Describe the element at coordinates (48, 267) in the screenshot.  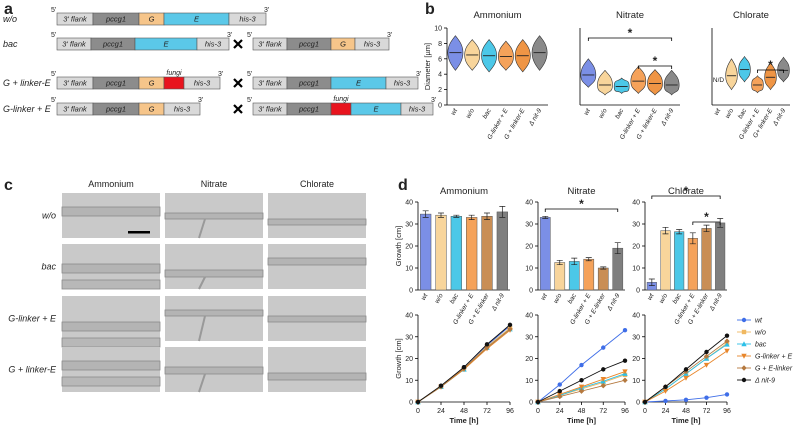
I see `row-label: bac` at that location.